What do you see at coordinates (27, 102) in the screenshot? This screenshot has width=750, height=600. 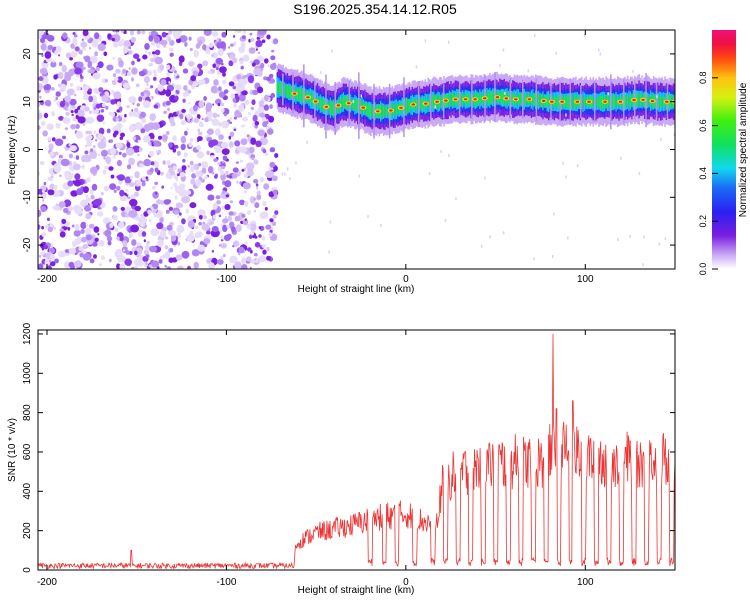 I see `y-tick-label: 10` at bounding box center [27, 102].